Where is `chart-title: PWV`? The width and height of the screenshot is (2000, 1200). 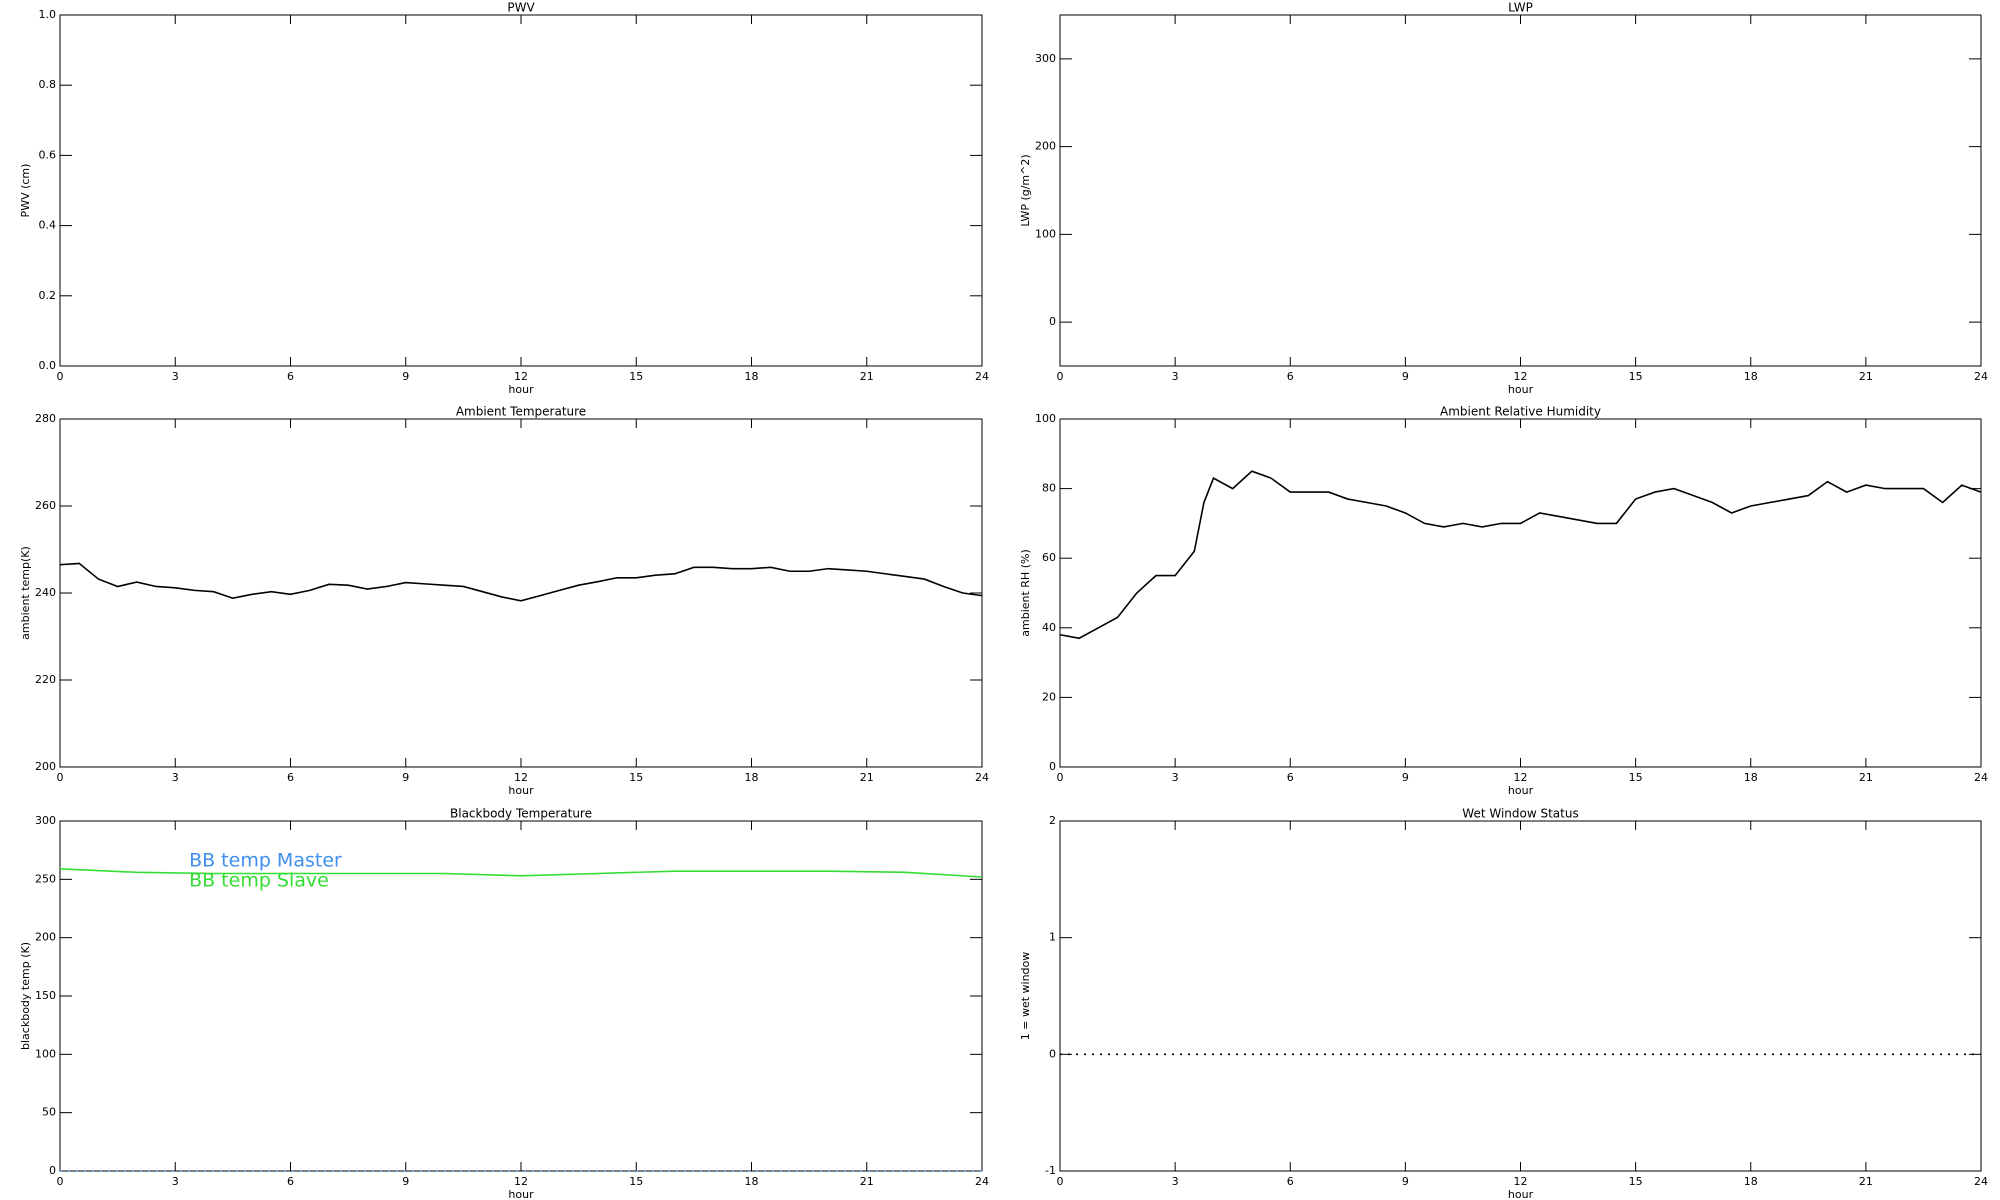 chart-title: PWV is located at coordinates (521, 8).